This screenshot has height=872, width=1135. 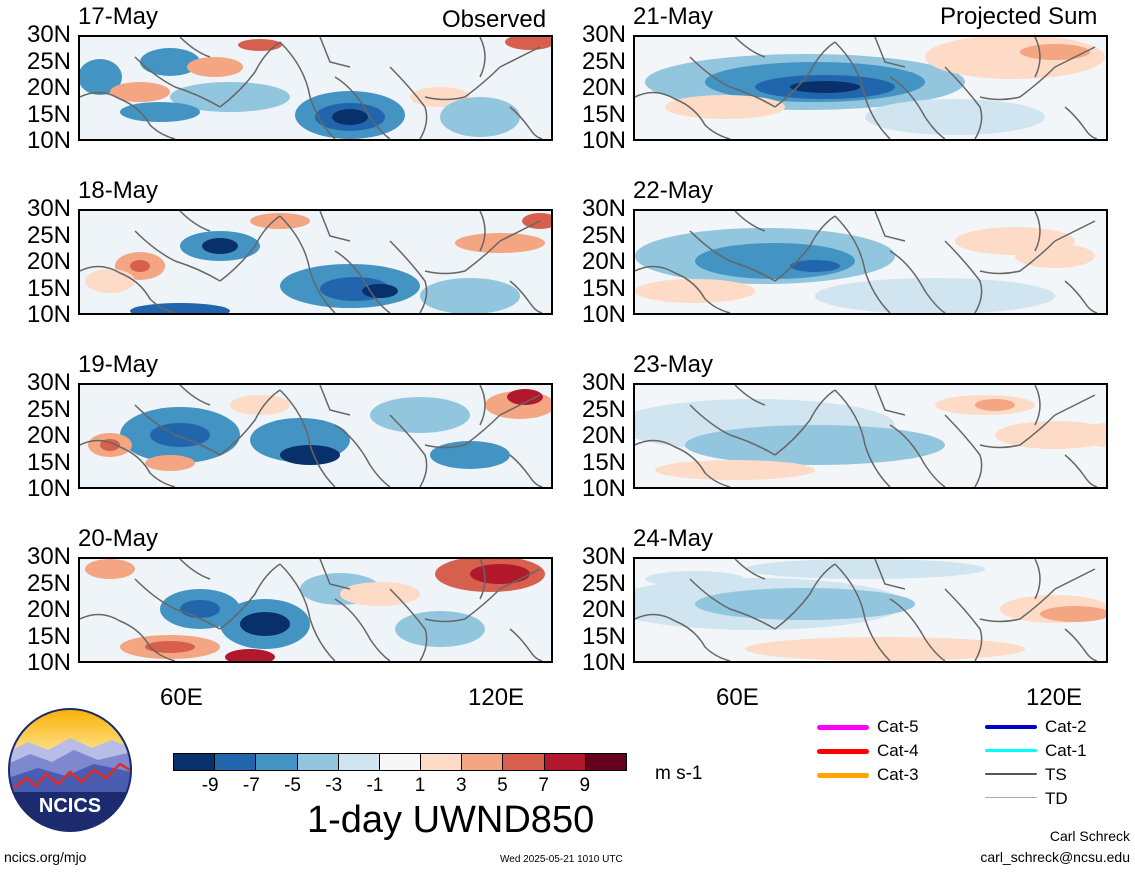 I want to click on colorbar-tick-label: 3, so click(x=461, y=785).